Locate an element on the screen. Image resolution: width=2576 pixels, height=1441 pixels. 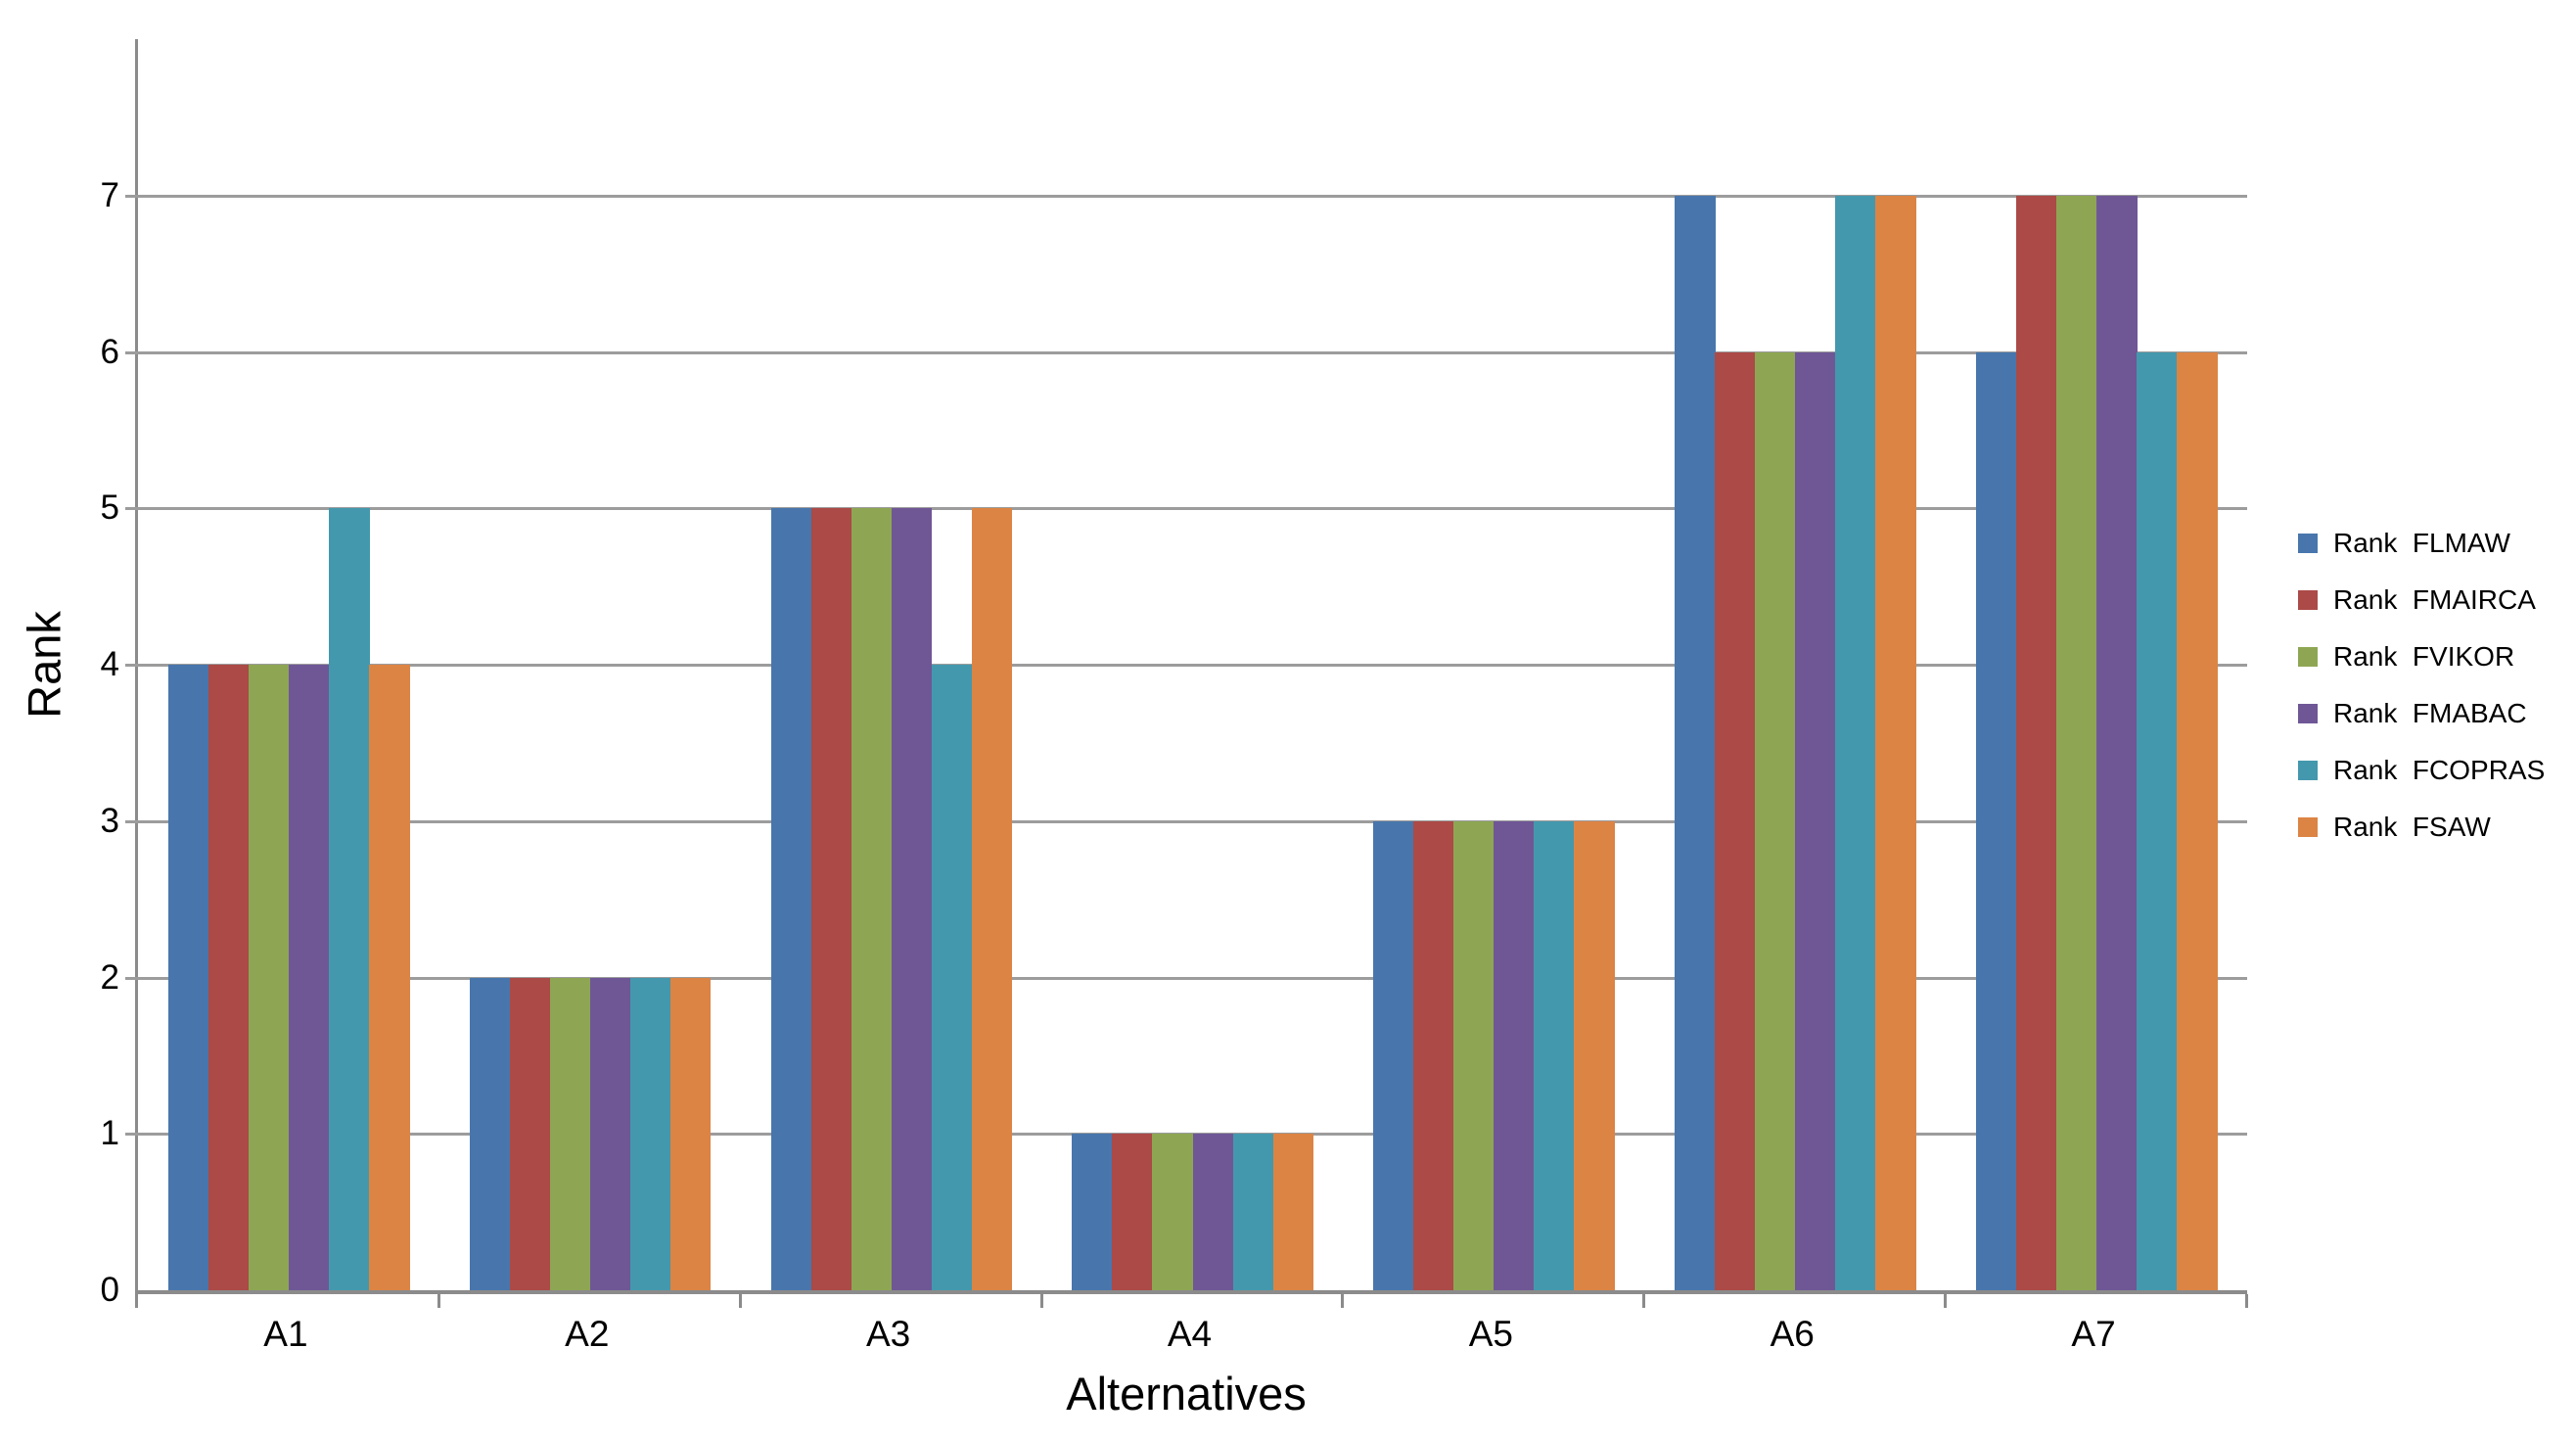
legend-label: Rank FSAW is located at coordinates (2412, 827).